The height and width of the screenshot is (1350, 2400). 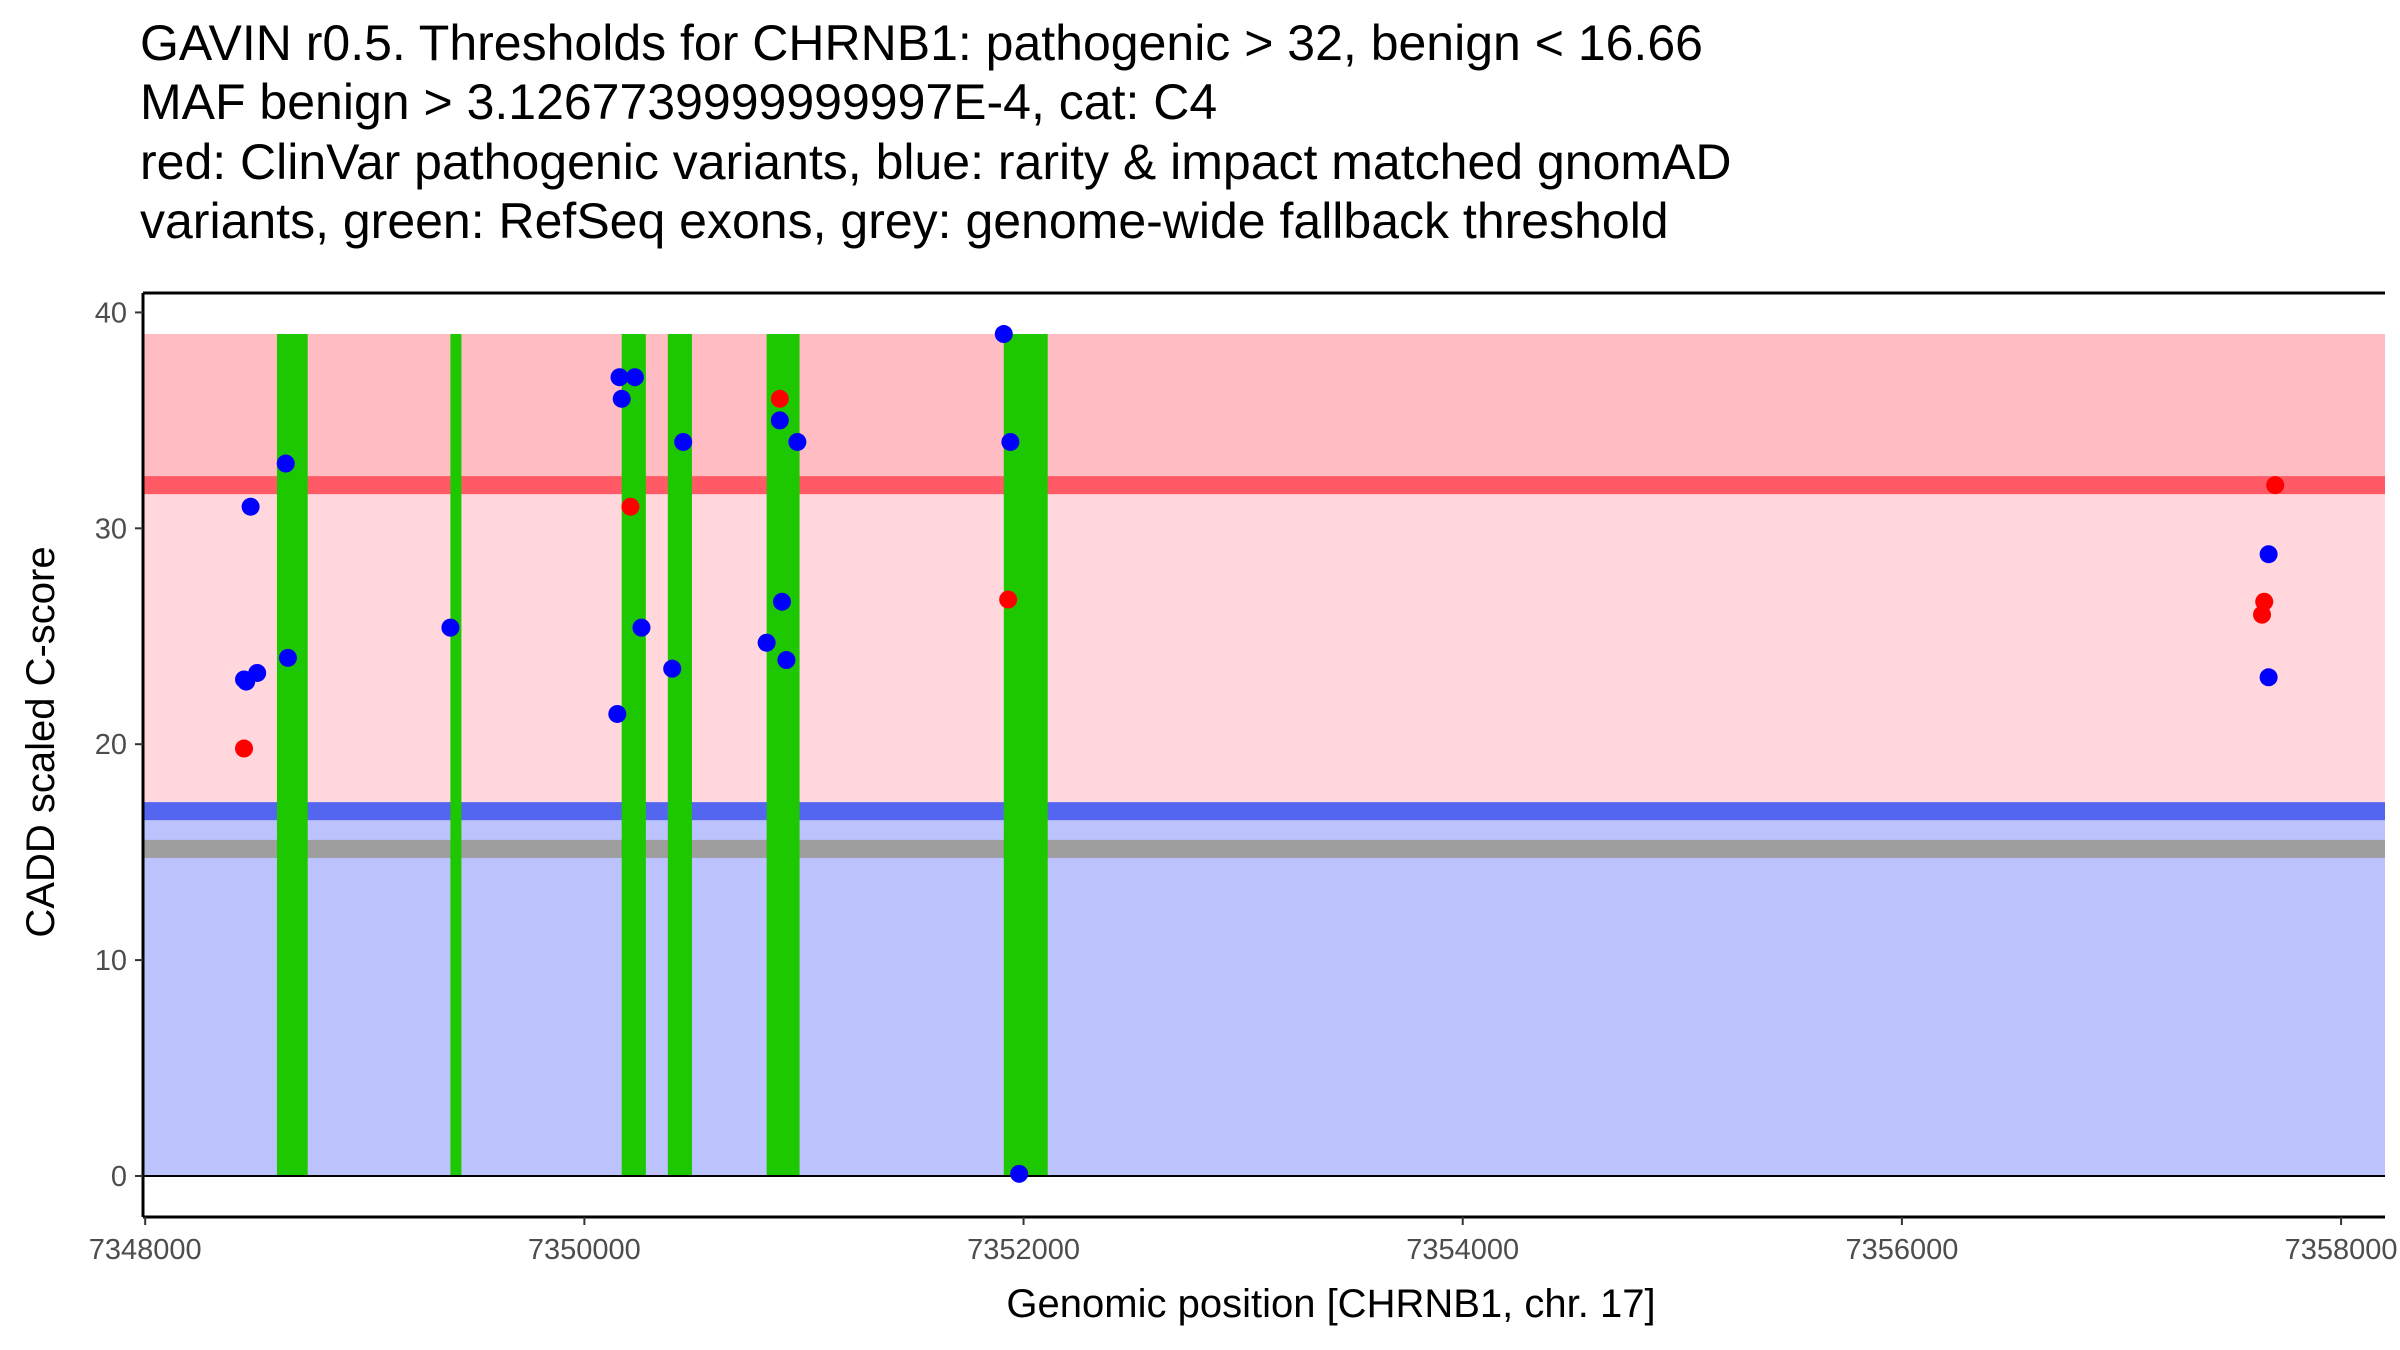 I want to click on x-tick-label: 7358000, so click(x=2341, y=1250).